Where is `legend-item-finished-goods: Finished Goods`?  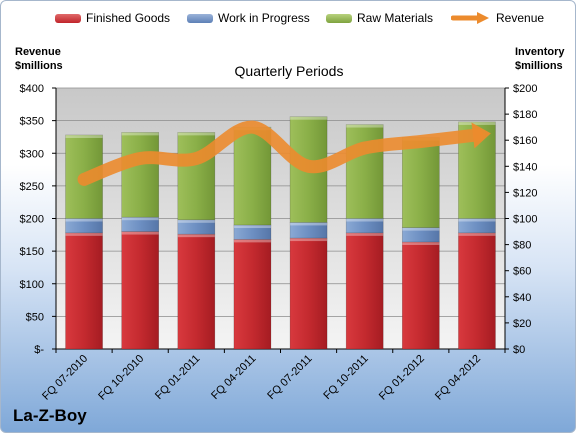 legend-item-finished-goods: Finished Goods is located at coordinates (112, 18).